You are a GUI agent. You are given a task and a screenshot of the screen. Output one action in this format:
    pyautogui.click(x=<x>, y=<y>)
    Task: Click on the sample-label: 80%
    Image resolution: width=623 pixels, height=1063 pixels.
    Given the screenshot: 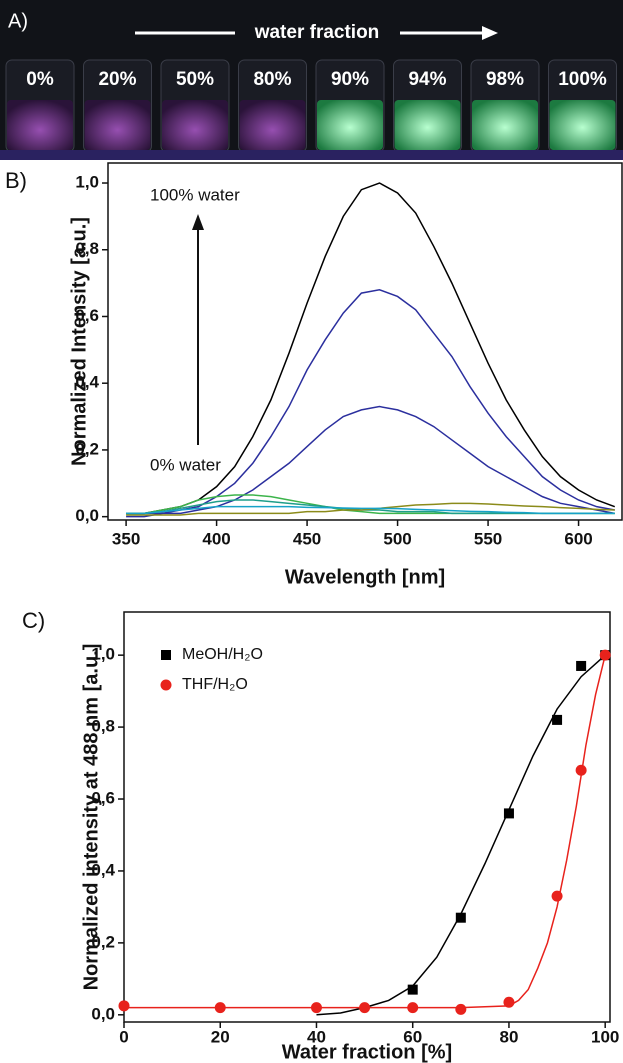 What is the action you would take?
    pyautogui.click(x=272, y=79)
    